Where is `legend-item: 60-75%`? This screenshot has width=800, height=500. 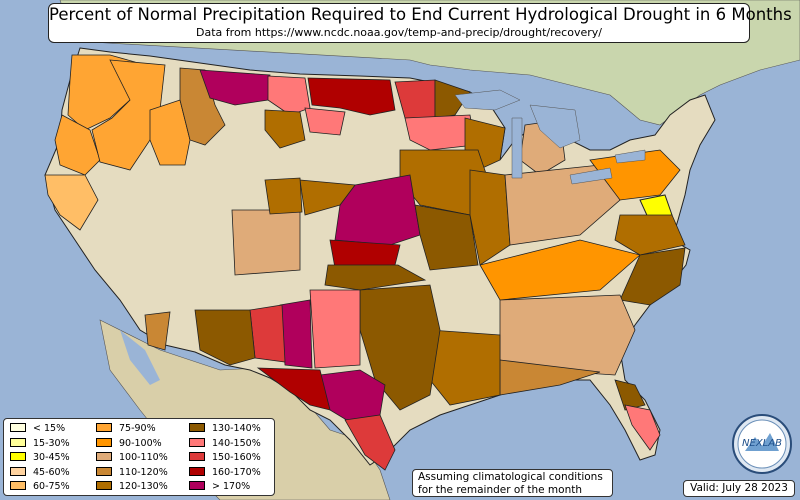
legend-item: 60-75% is located at coordinates (40, 487).